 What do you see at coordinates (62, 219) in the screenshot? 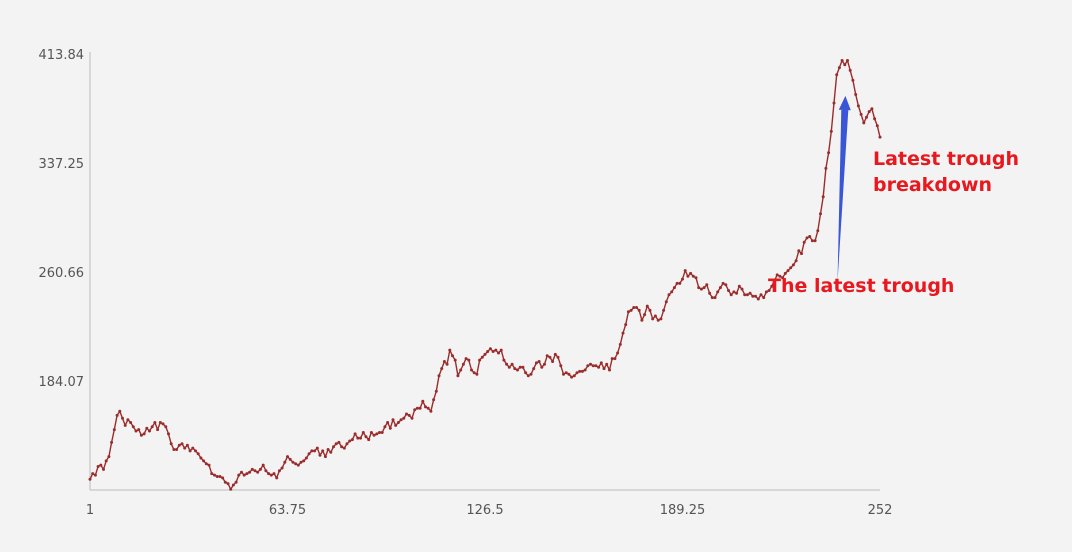
I see `y-axis-ticks: 413.84 337.25 260.66 184.07` at bounding box center [62, 219].